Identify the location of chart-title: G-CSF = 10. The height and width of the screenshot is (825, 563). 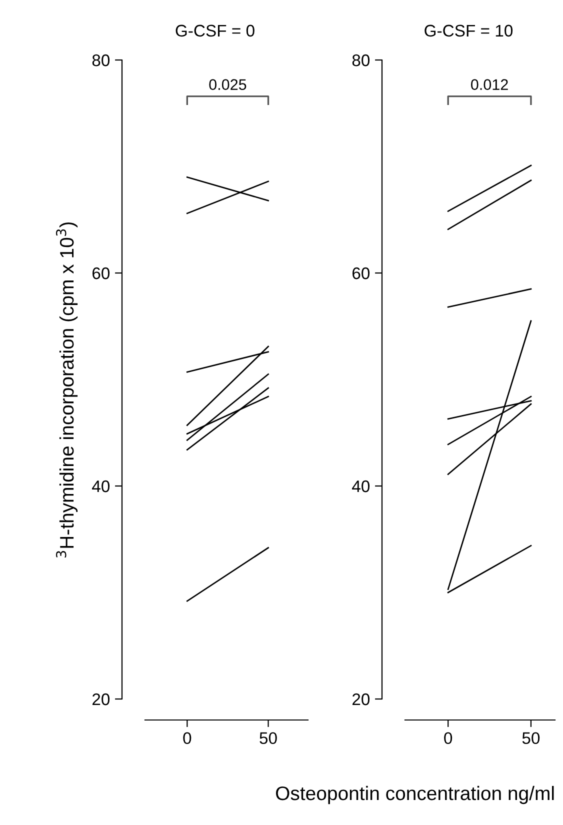
(468, 30).